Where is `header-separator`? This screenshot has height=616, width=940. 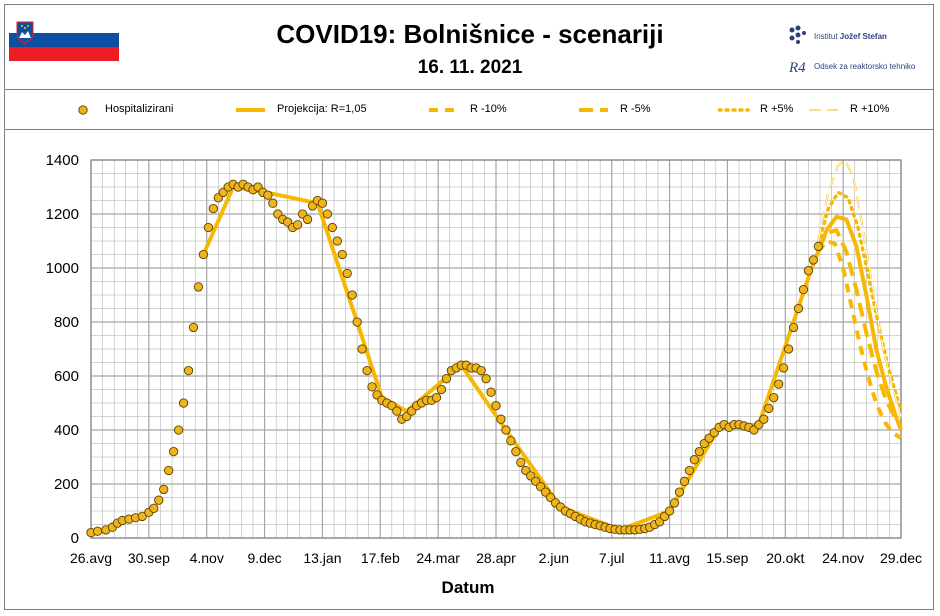
header-separator is located at coordinates (469, 89).